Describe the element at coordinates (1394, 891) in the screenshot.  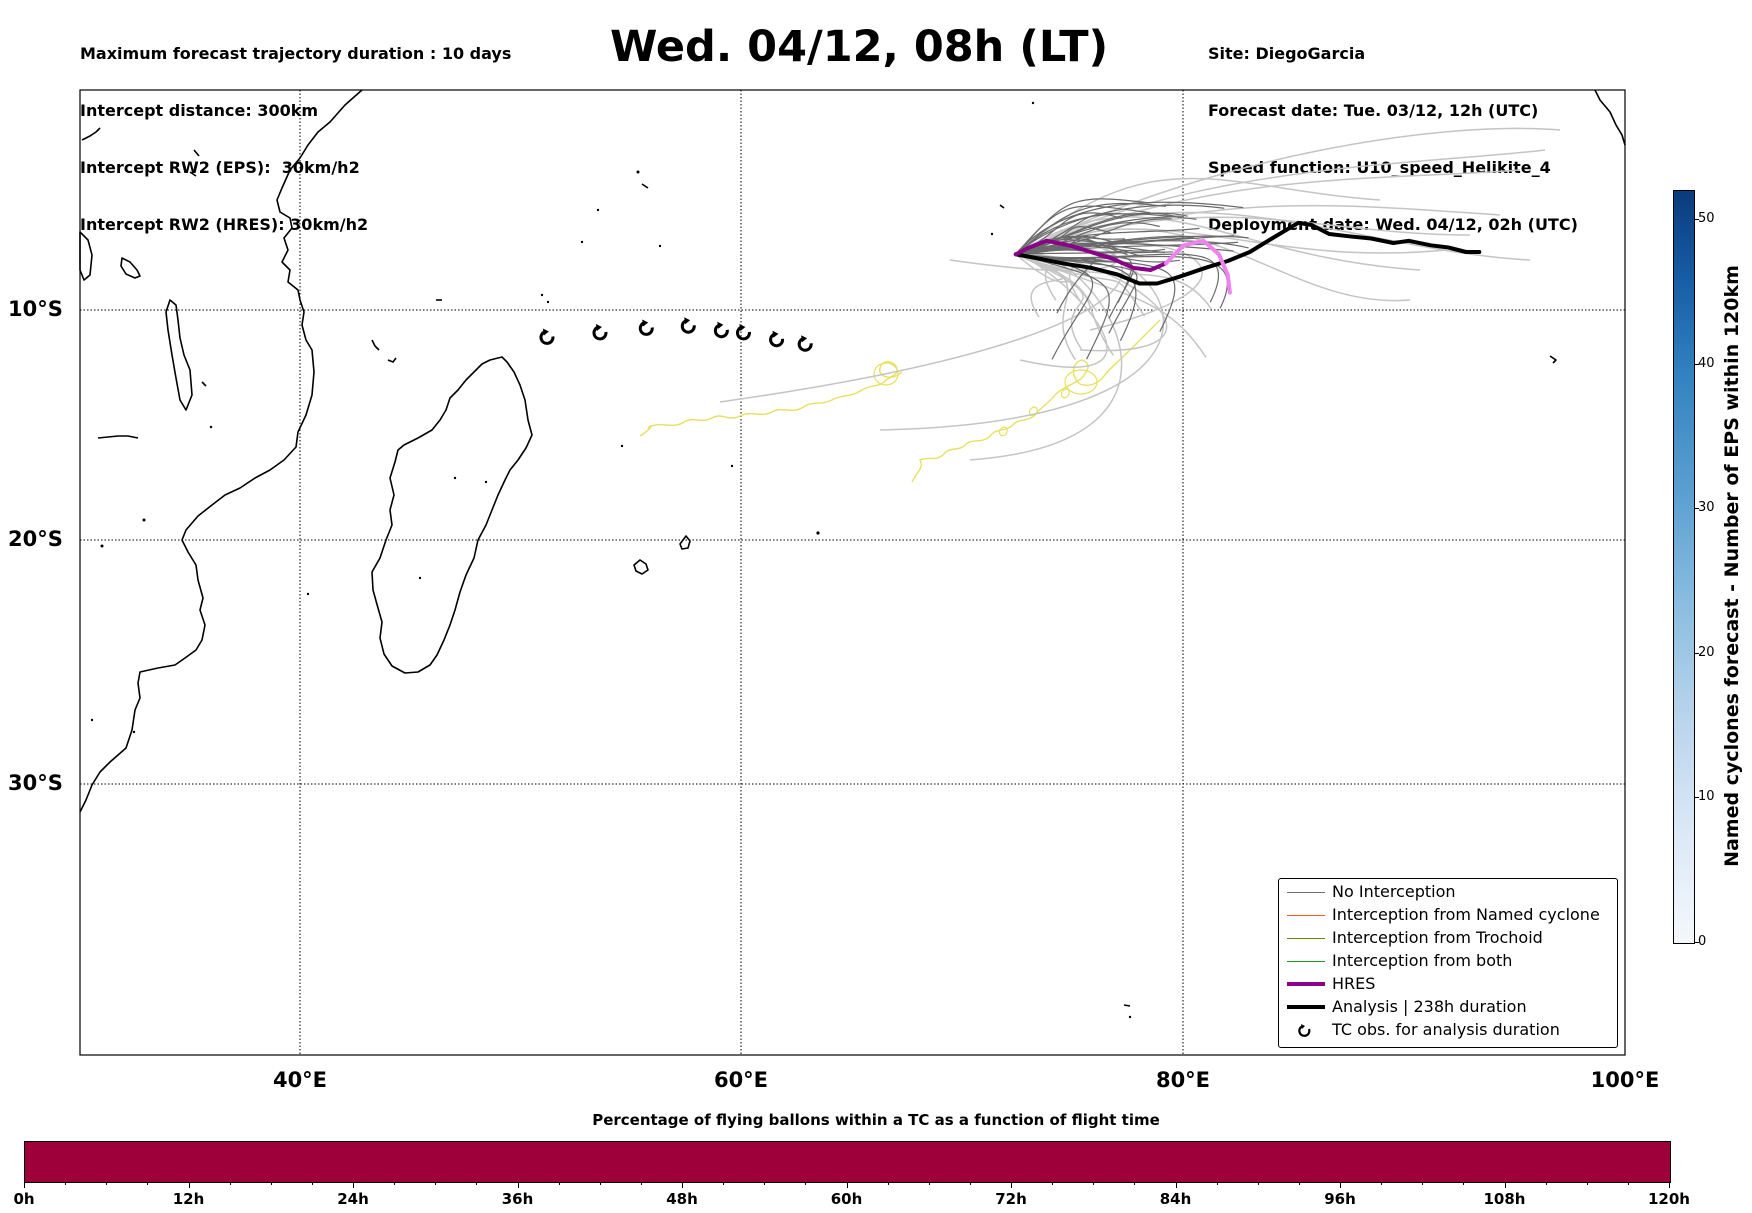
I see `legend-label: No Interception` at that location.